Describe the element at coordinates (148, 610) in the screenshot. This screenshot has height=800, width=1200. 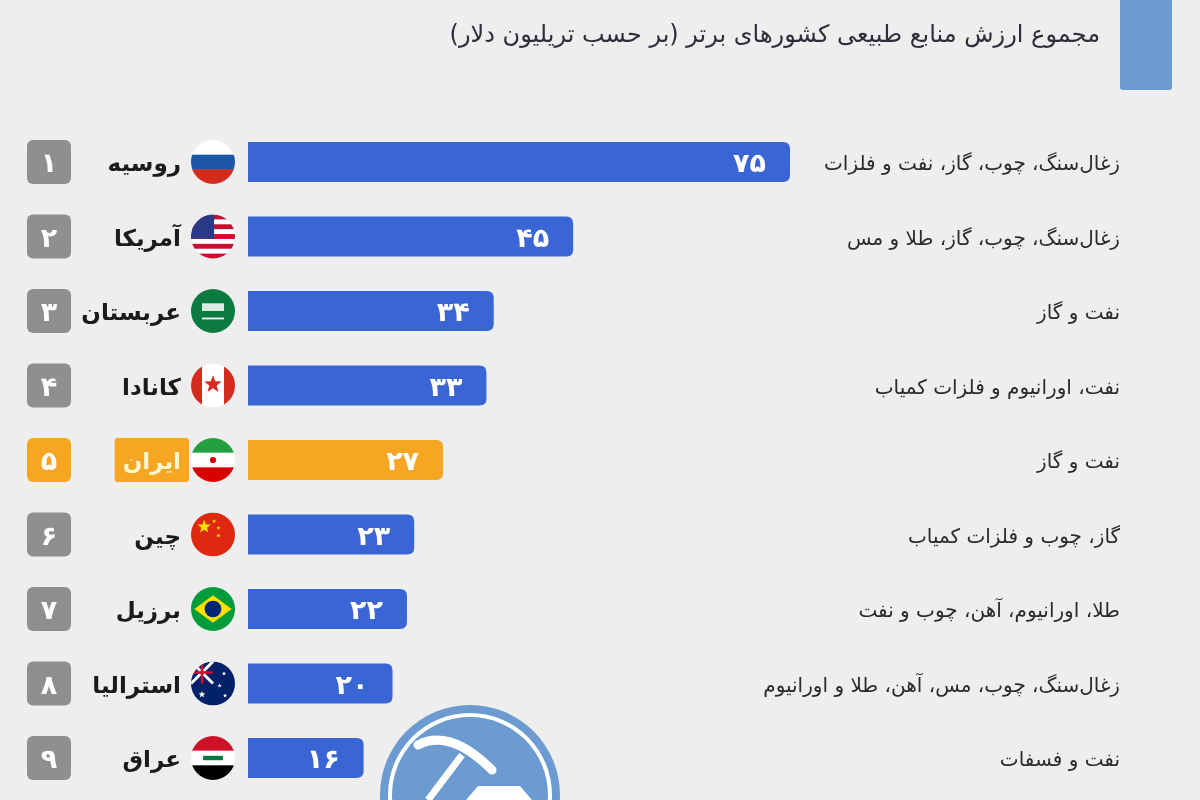
I see `y-tick-label: برزیل` at that location.